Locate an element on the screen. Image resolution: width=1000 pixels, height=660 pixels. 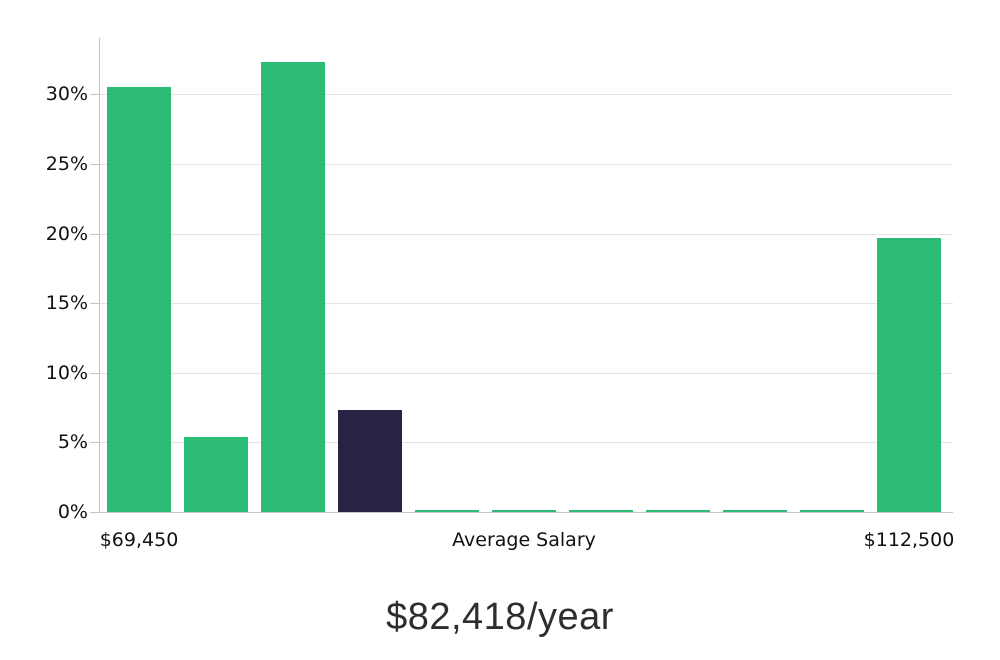
gridline-0% is located at coordinates (526, 512).